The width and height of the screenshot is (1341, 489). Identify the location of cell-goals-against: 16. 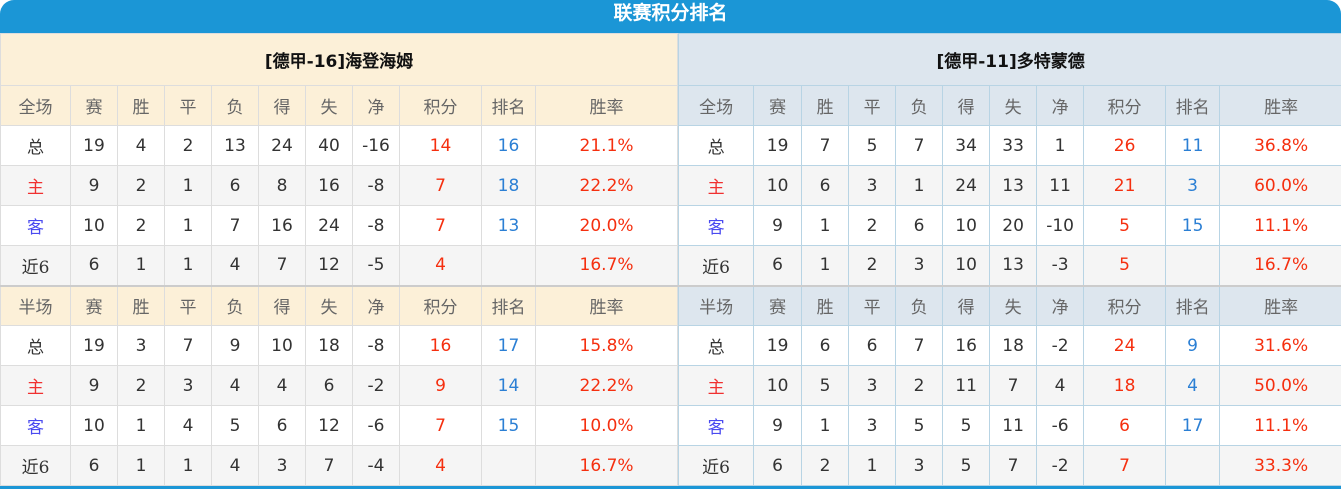
(329, 185).